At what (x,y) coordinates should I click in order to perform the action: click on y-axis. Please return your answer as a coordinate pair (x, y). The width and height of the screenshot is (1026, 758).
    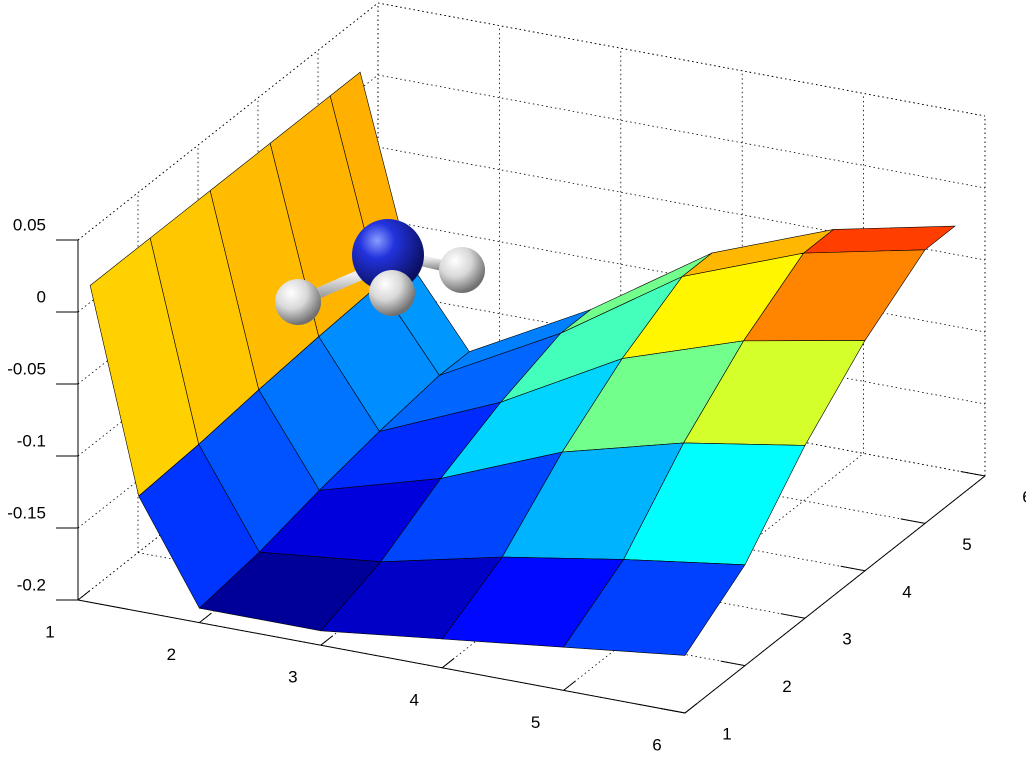
    Looking at the image, I should click on (835, 594).